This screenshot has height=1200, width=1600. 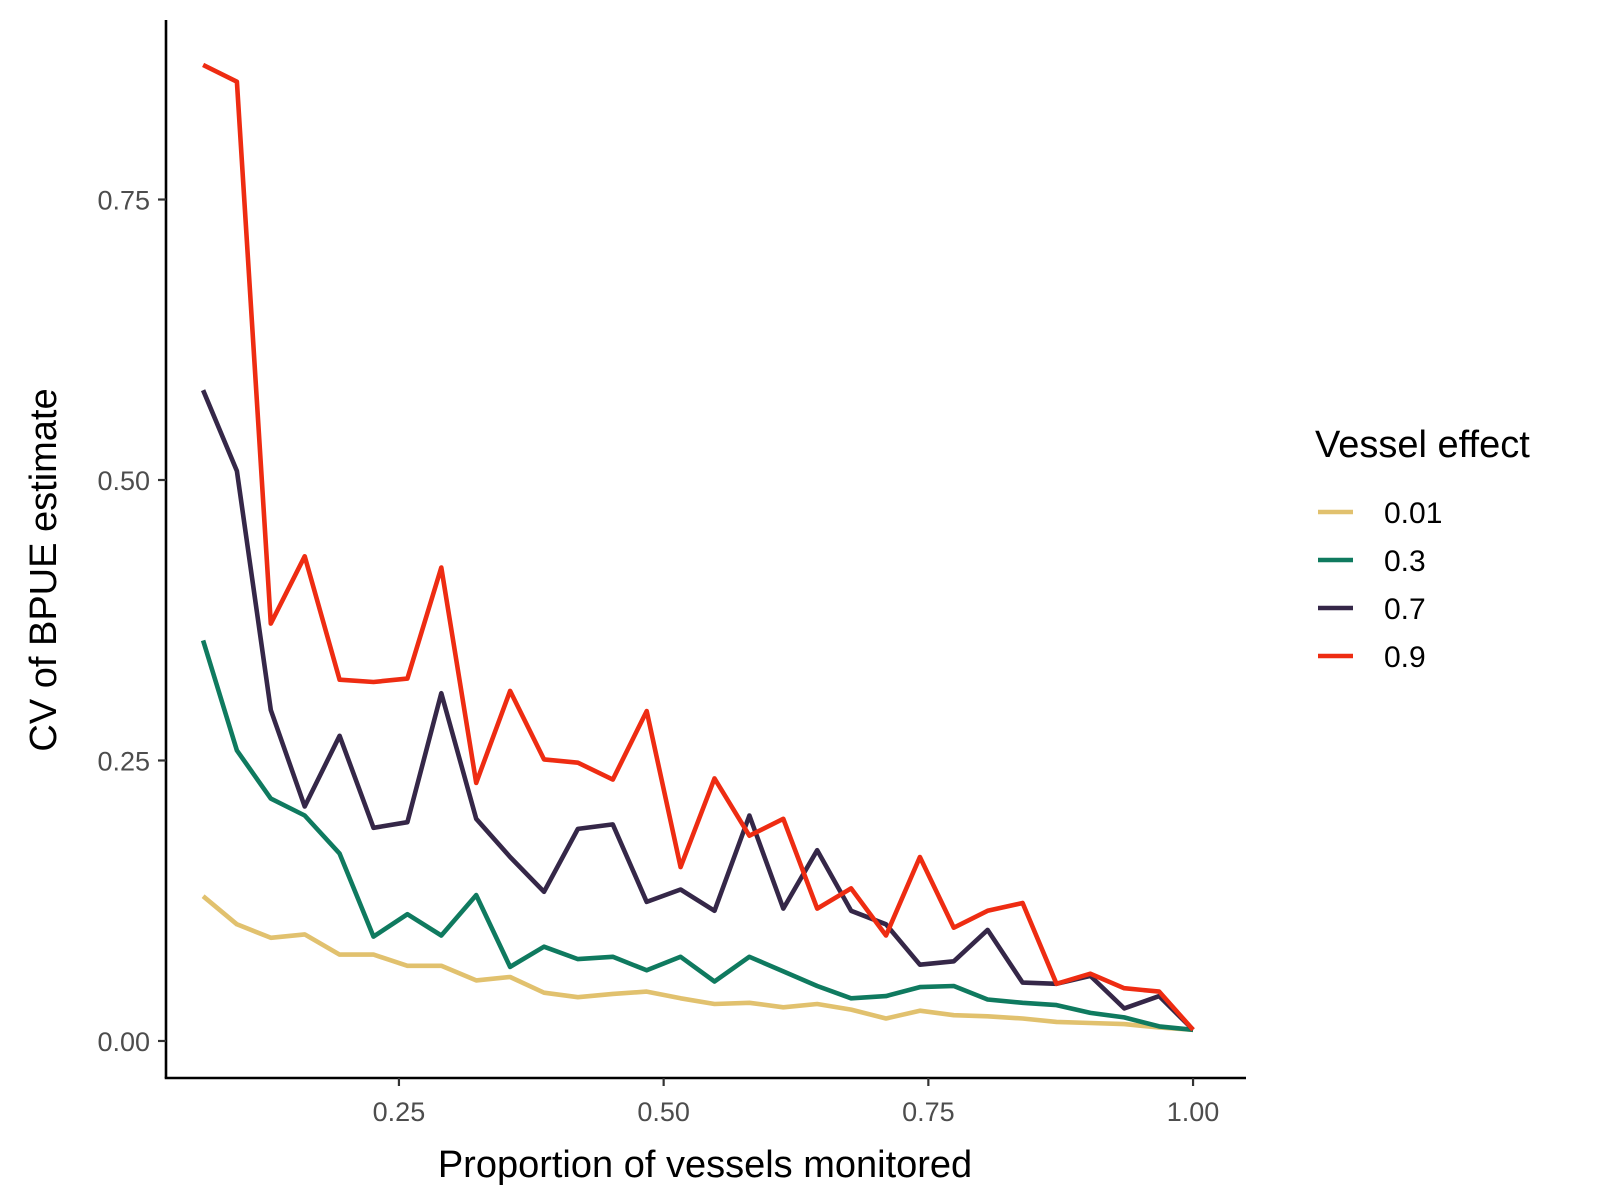 I want to click on x-tick-label: 0.75, so click(x=928, y=1112).